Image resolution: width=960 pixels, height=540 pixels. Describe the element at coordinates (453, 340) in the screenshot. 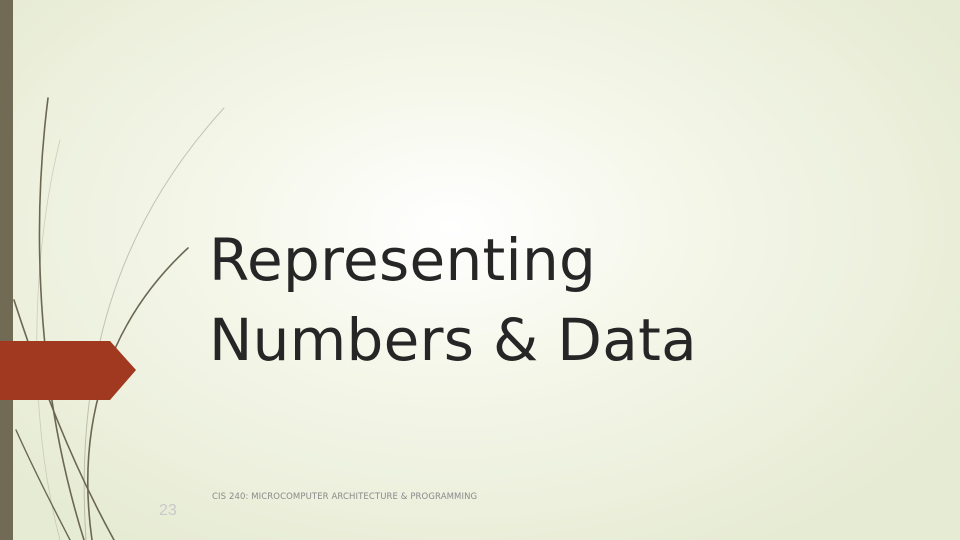

I see `title-line-2: Numbers & Data` at that location.